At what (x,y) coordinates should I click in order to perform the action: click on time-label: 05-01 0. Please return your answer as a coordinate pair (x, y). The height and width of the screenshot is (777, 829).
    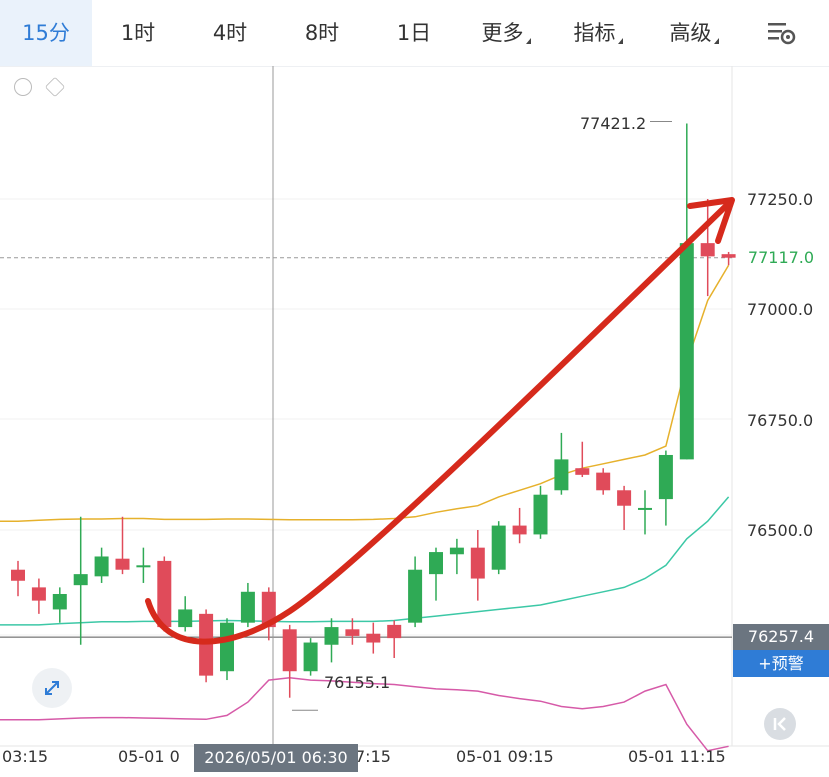
    Looking at the image, I should click on (149, 756).